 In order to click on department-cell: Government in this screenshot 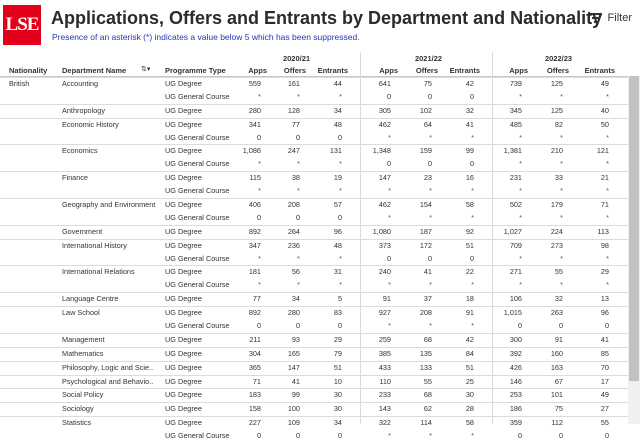, I will do `click(82, 231)`.